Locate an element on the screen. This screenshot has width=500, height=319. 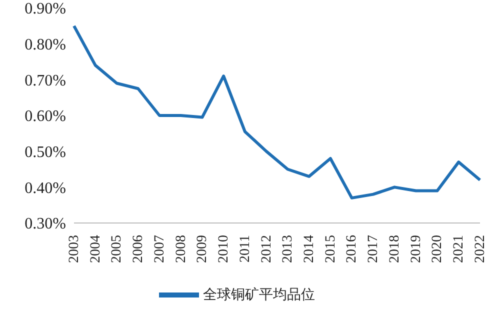
x-tick-label: 2010 is located at coordinates (224, 249).